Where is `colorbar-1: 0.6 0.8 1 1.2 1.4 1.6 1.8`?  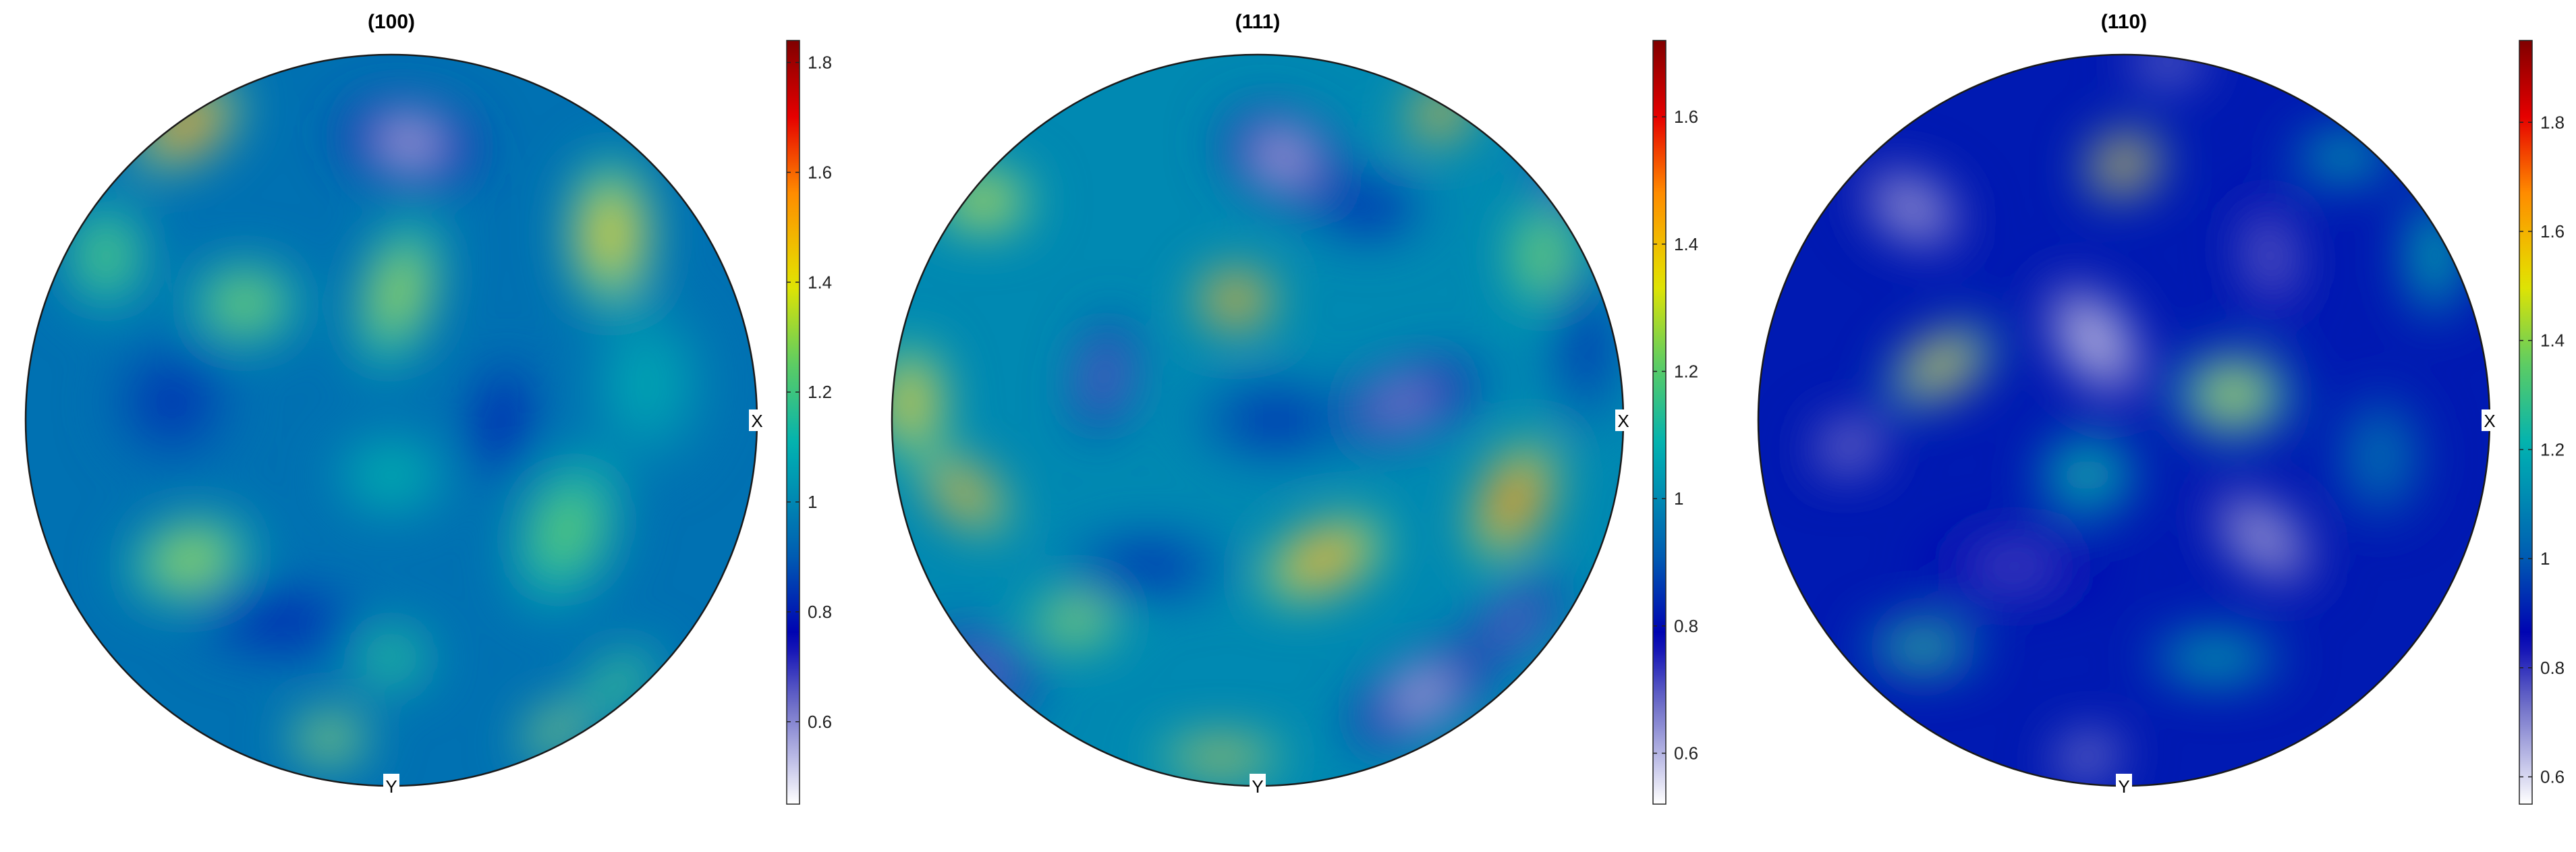
colorbar-1: 0.6 0.8 1 1.2 1.4 1.6 1.8 is located at coordinates (809, 422).